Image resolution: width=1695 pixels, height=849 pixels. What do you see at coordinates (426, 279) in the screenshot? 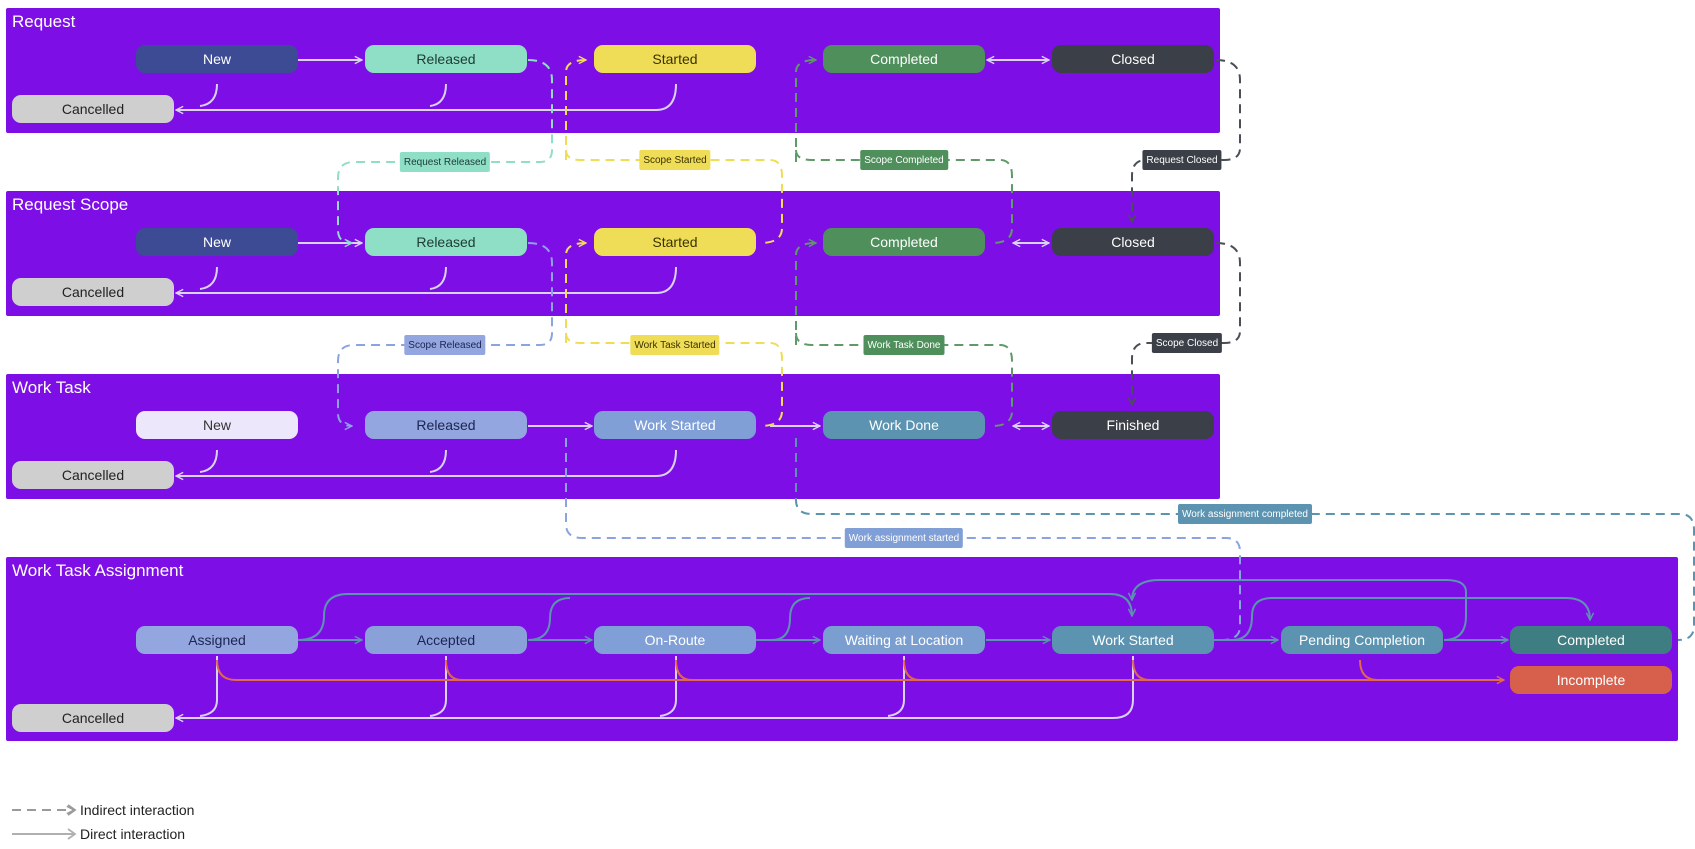
I see `arrow-scope-cancel-return` at bounding box center [426, 279].